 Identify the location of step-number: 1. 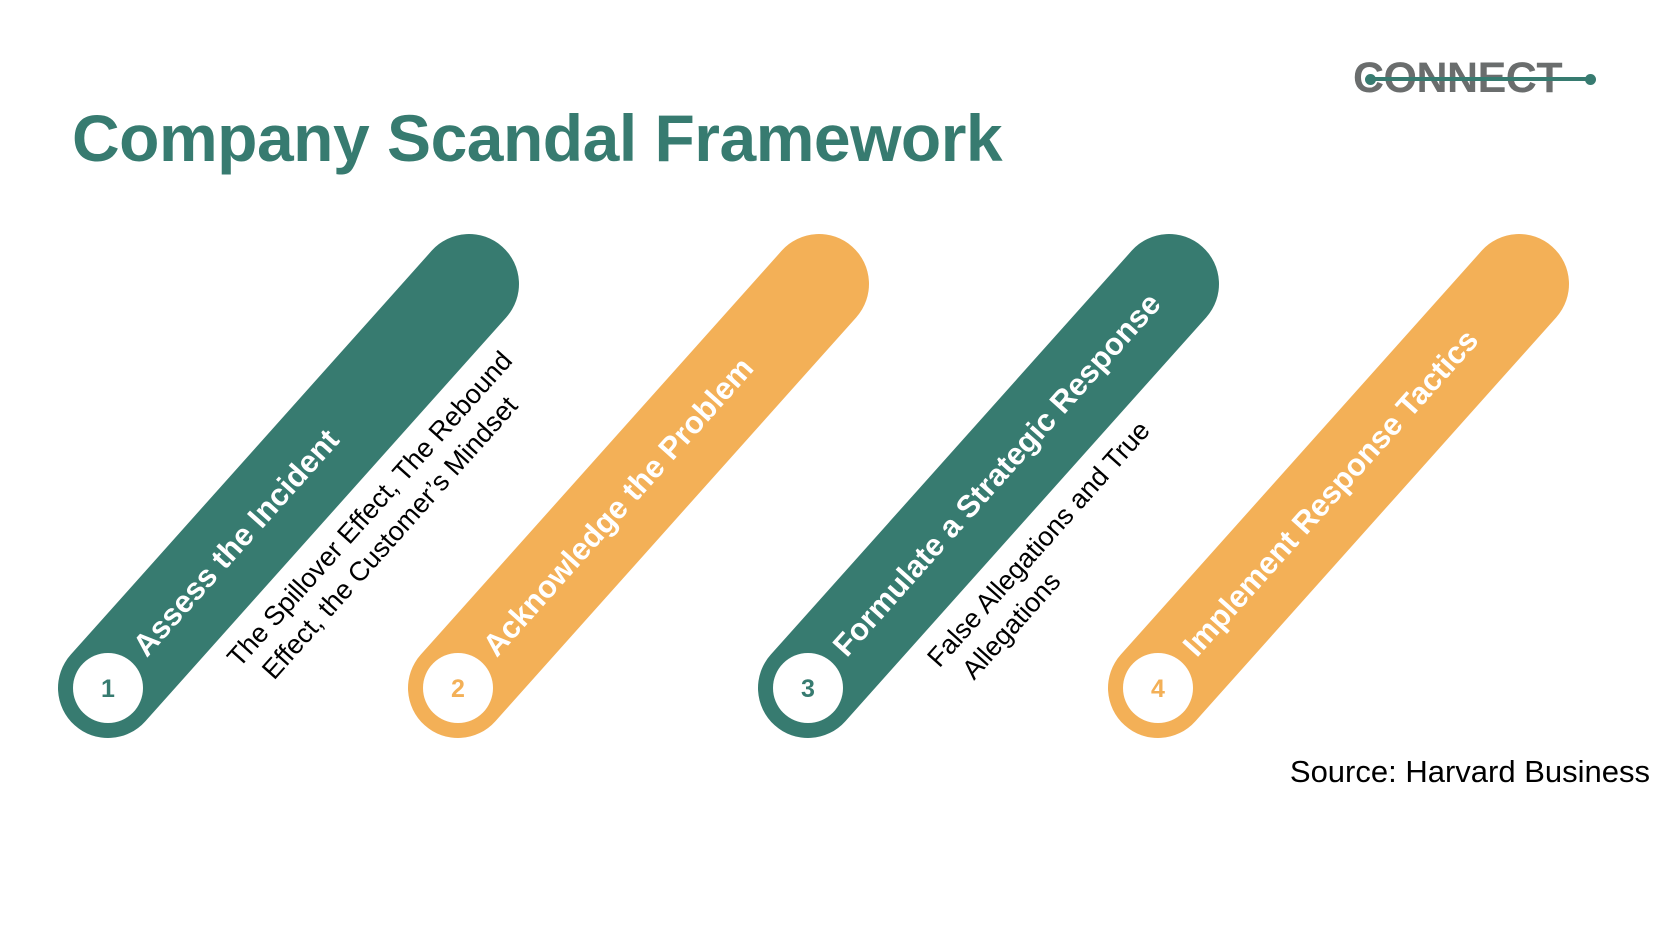
(108, 689).